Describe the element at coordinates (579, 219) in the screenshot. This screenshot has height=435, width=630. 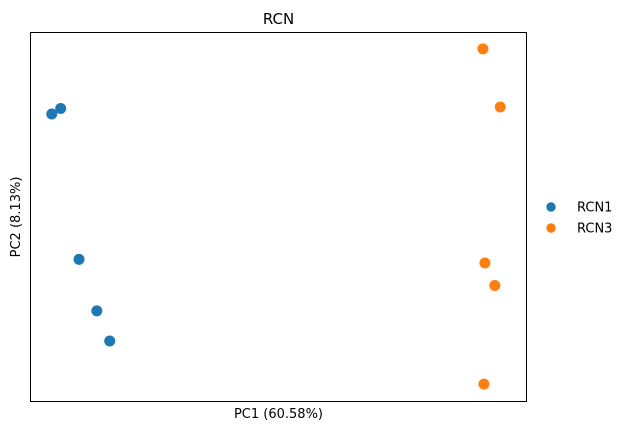
I see `legend: RCN1 RCN3` at that location.